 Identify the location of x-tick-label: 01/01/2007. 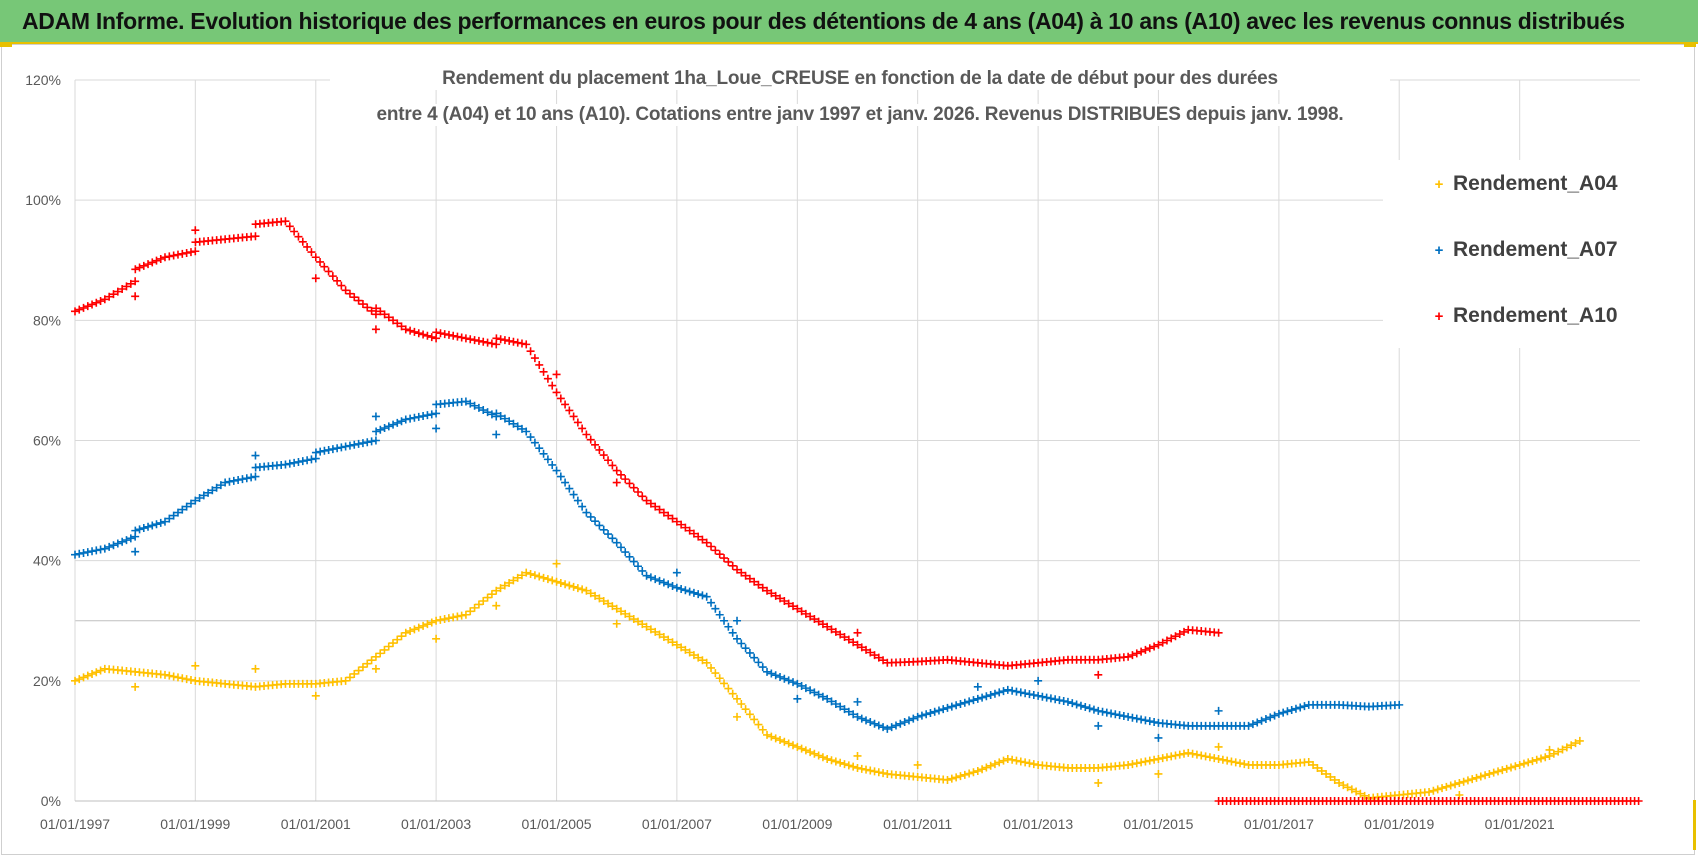
(677, 824).